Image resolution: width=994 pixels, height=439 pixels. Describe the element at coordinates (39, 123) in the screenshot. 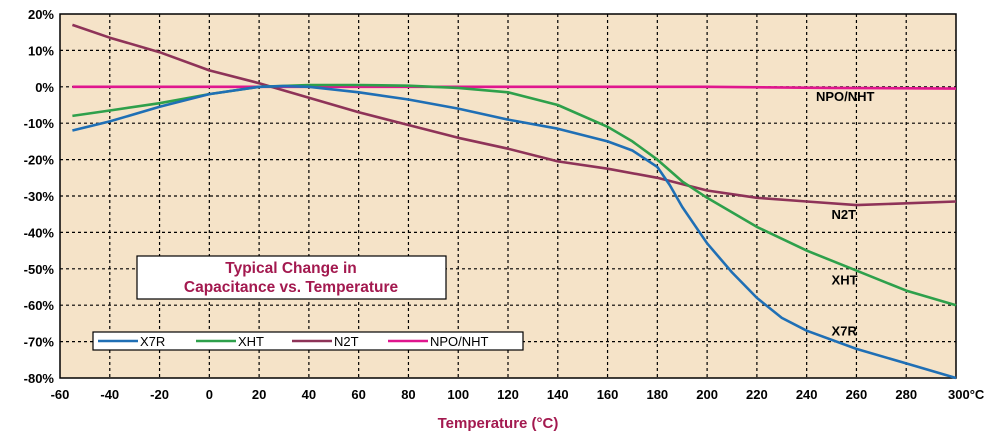

I see `y-tick-label: -10%` at that location.